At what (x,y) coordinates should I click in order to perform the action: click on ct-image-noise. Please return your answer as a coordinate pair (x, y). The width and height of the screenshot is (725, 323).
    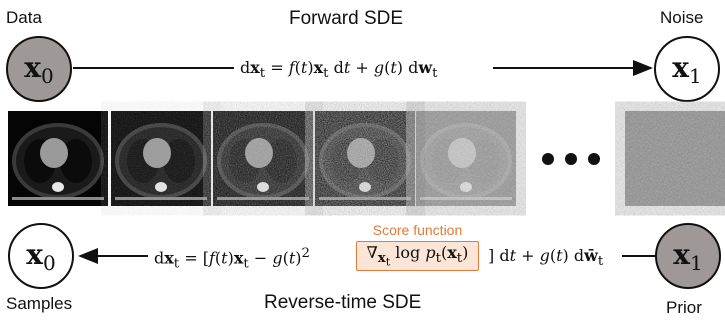
    Looking at the image, I should click on (675, 158).